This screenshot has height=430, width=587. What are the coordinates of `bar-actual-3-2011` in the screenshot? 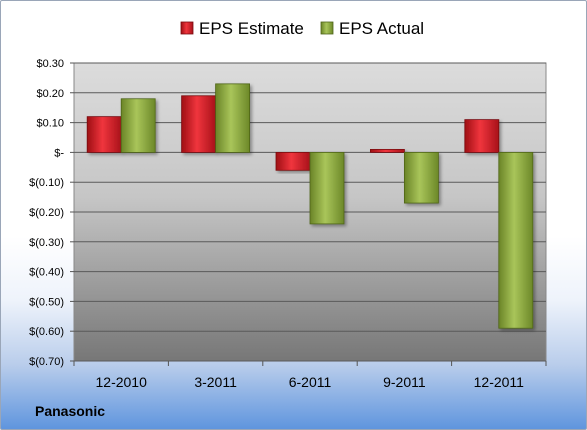 It's located at (233, 118).